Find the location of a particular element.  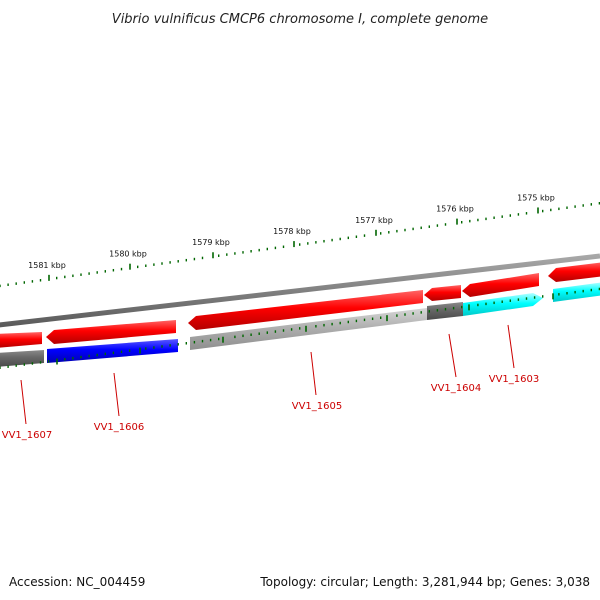

gene-label: VV1_1605 is located at coordinates (317, 406).